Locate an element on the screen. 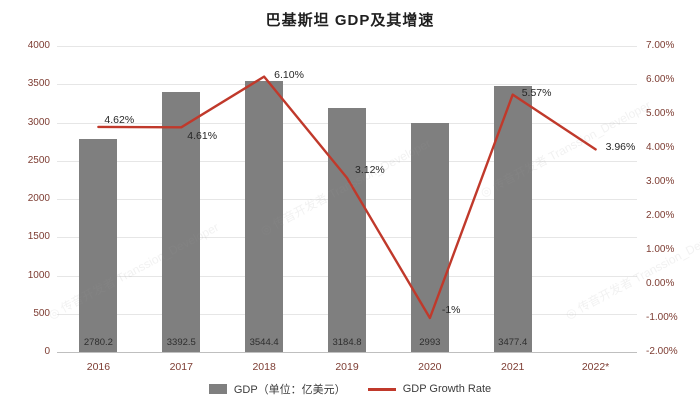 The image size is (700, 413). bar-value-label: 3477.4 is located at coordinates (513, 342).